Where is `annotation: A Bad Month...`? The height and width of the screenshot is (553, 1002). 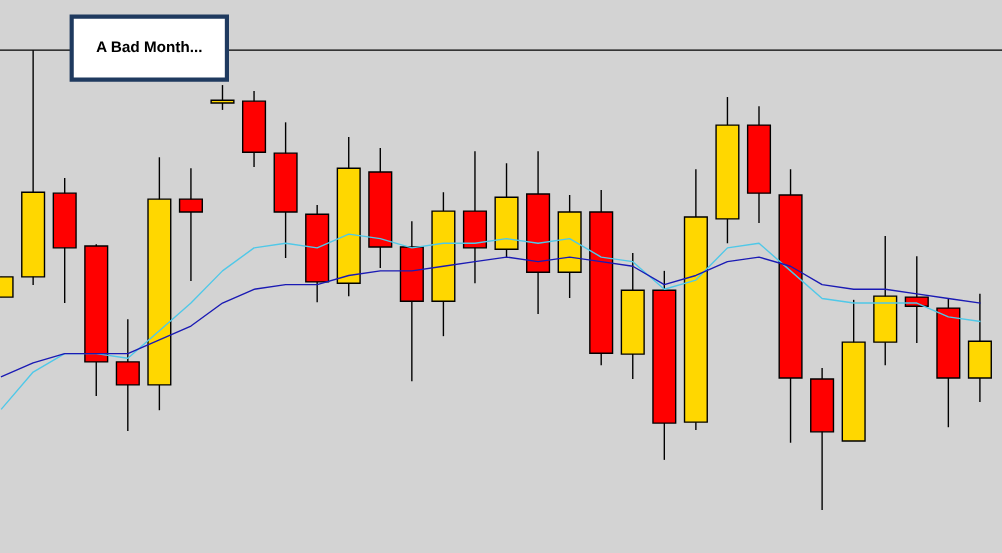 annotation: A Bad Month... is located at coordinates (149, 46).